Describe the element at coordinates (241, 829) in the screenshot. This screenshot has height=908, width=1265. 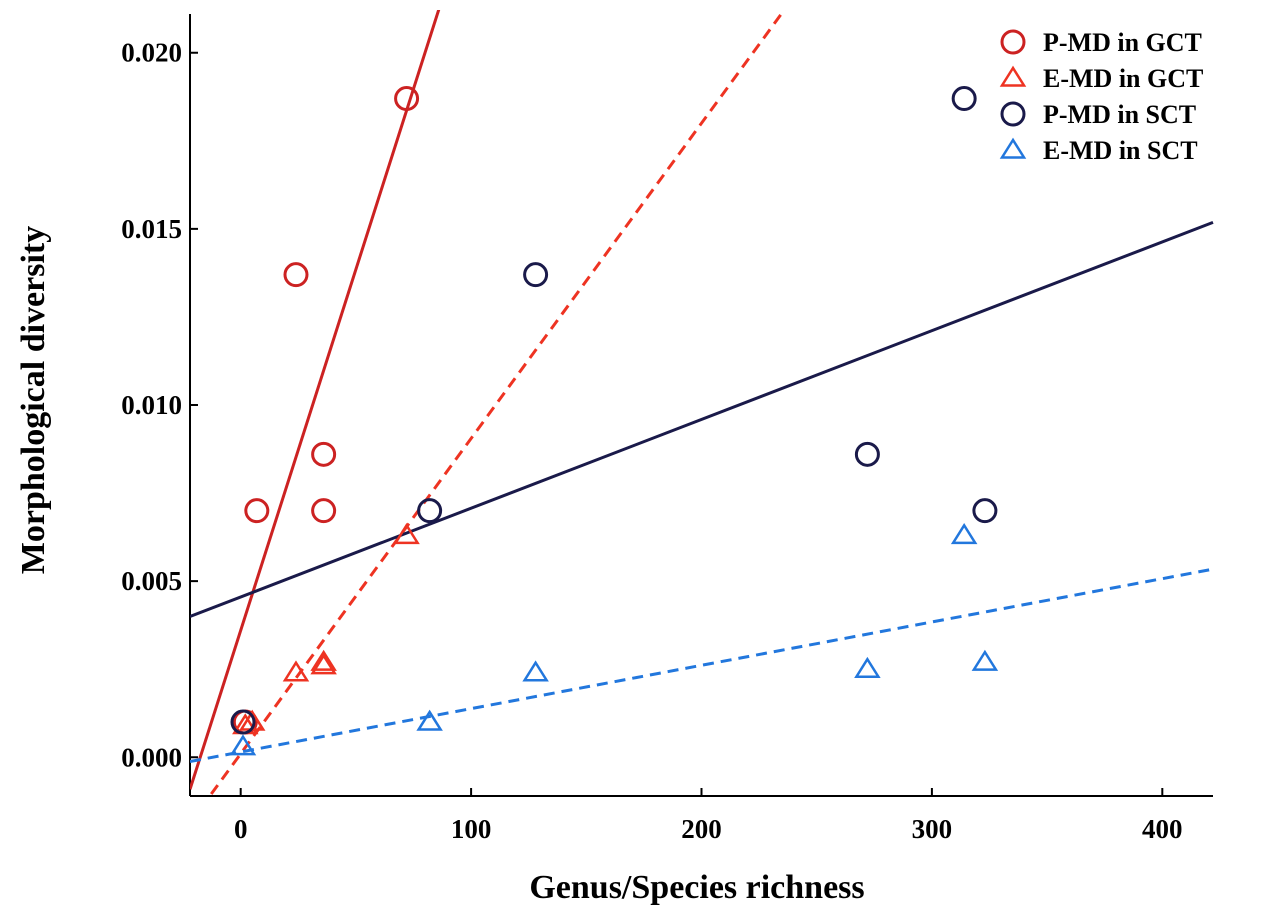
I see `x-tick-label: 0` at that location.